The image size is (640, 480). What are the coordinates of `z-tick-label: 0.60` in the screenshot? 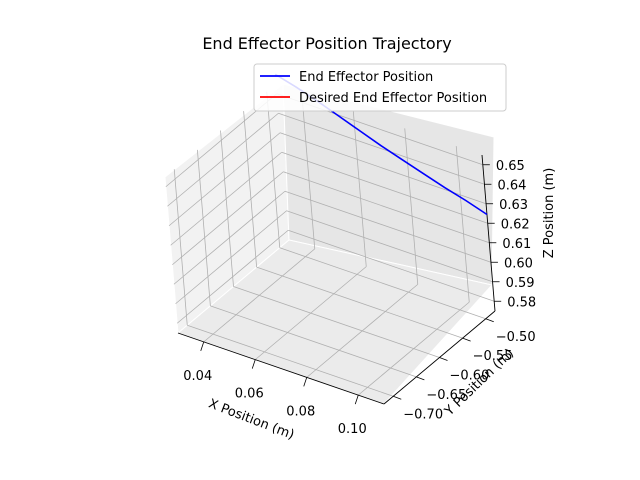 It's located at (518, 263).